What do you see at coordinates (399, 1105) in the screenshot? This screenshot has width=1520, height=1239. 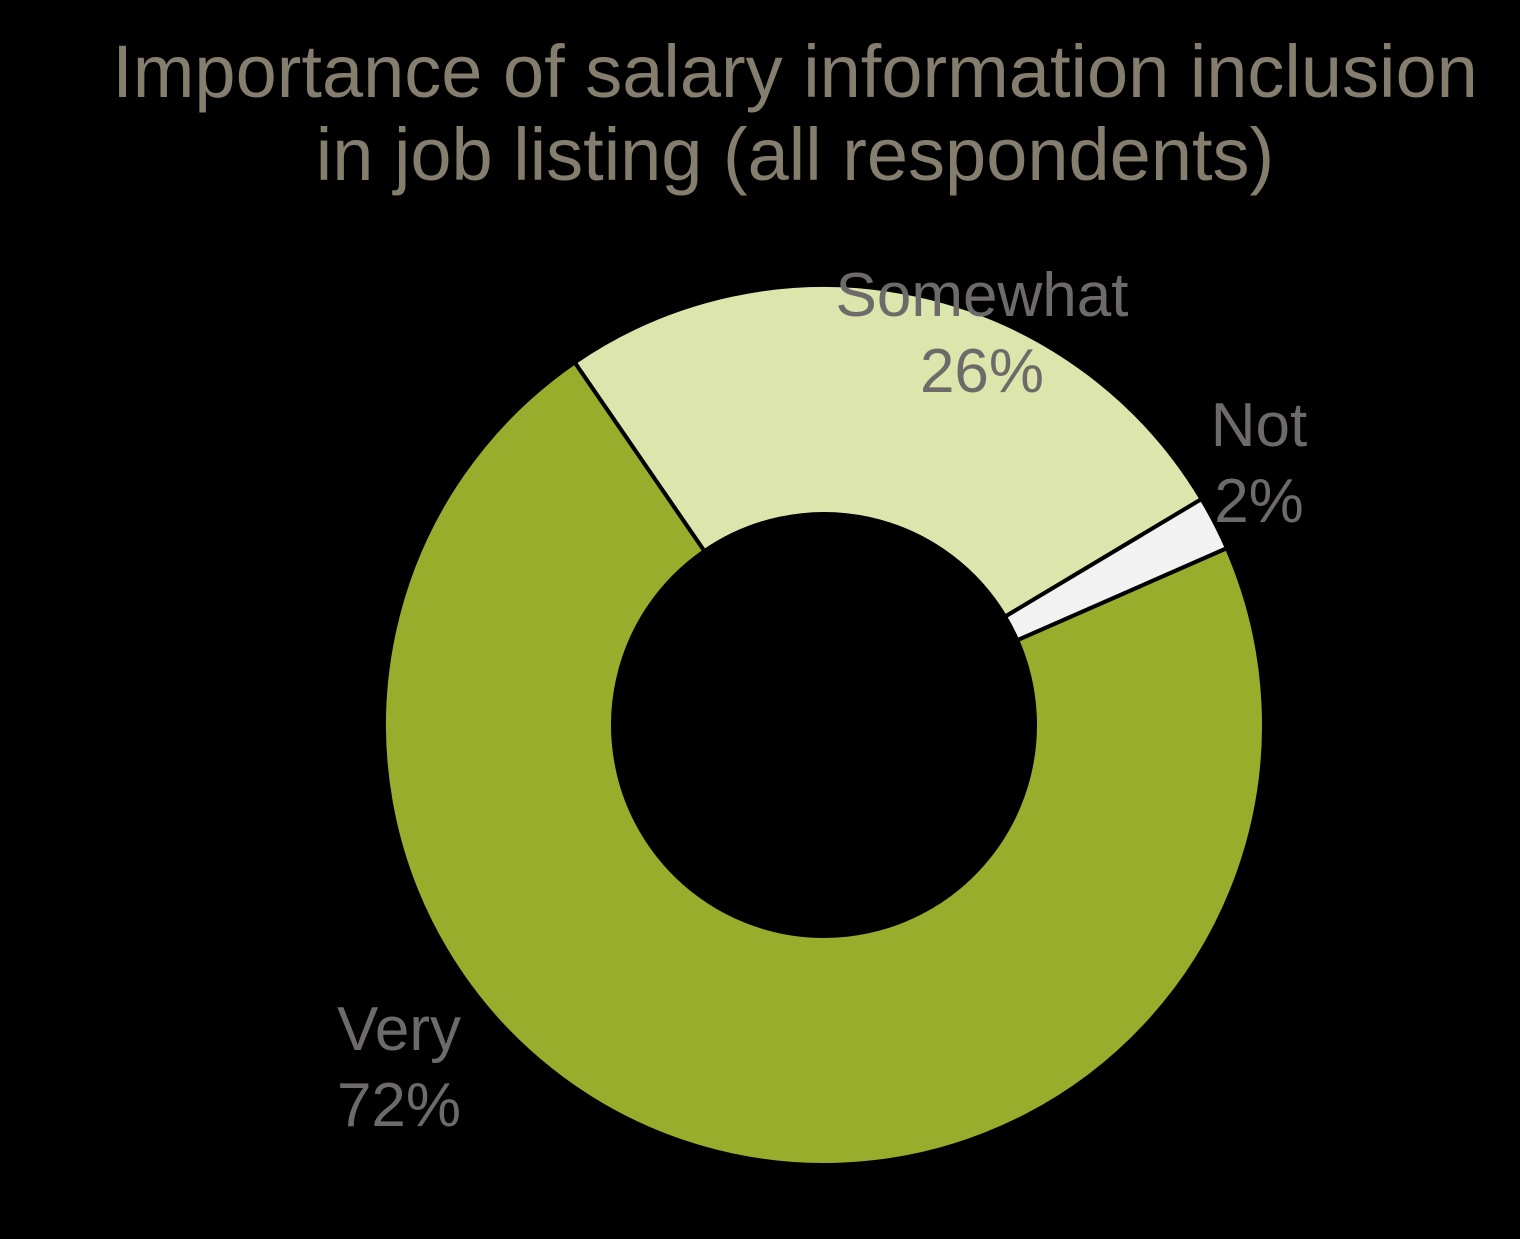 I see `data-label-very-value: 72%` at bounding box center [399, 1105].